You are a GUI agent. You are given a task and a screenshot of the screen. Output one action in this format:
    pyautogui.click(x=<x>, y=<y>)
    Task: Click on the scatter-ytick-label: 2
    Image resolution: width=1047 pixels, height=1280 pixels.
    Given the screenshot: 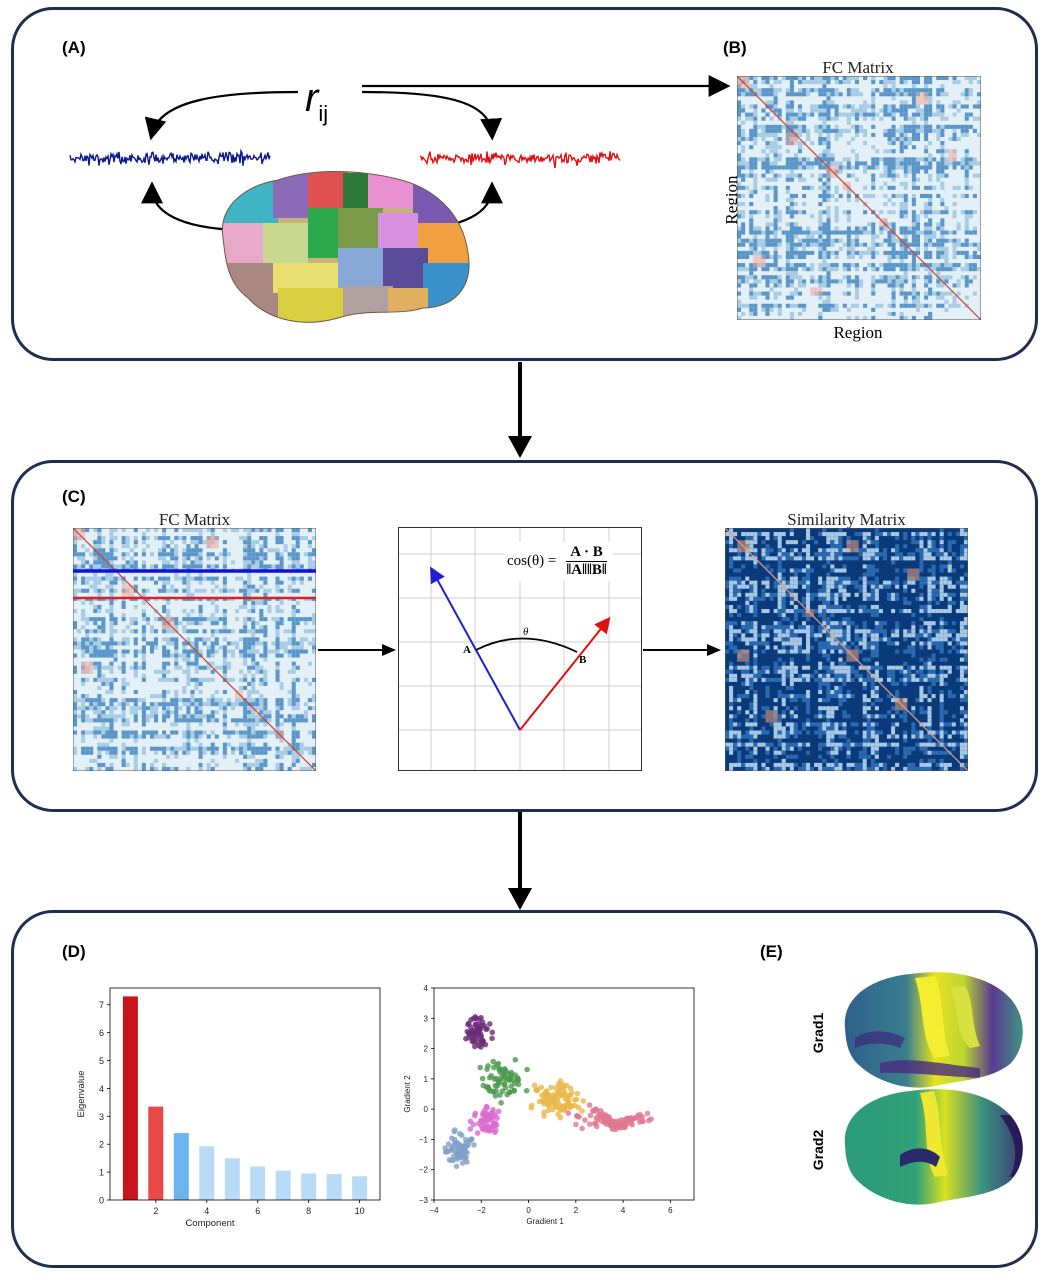 What is the action you would take?
    pyautogui.click(x=426, y=1049)
    